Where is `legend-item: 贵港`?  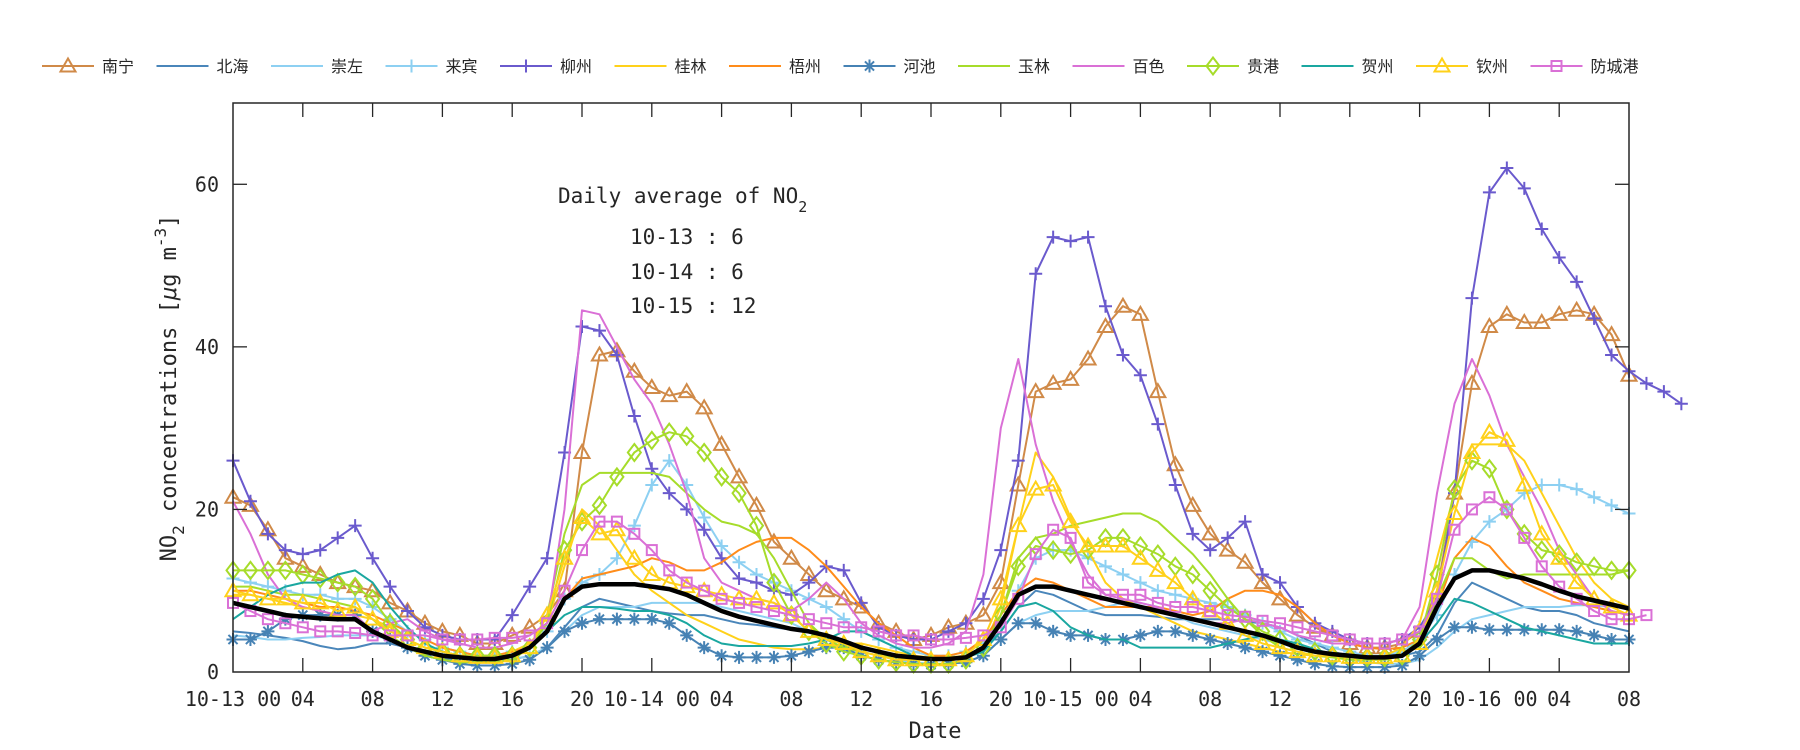
legend-item: 贵港 is located at coordinates (1233, 66).